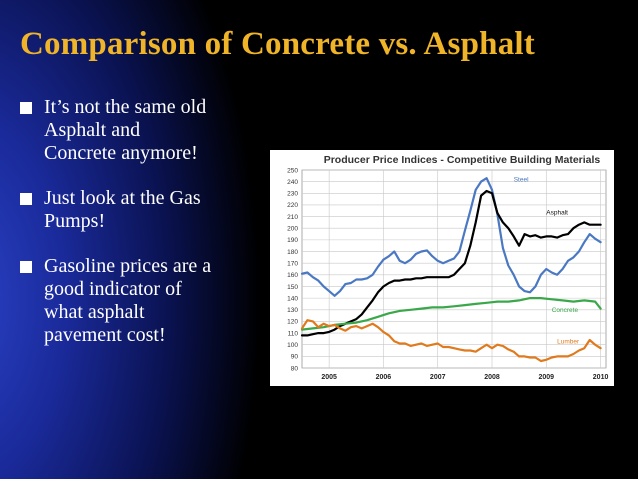 This screenshot has height=479, width=638. What do you see at coordinates (546, 377) in the screenshot?
I see `x-tick-label: 2009` at bounding box center [546, 377].